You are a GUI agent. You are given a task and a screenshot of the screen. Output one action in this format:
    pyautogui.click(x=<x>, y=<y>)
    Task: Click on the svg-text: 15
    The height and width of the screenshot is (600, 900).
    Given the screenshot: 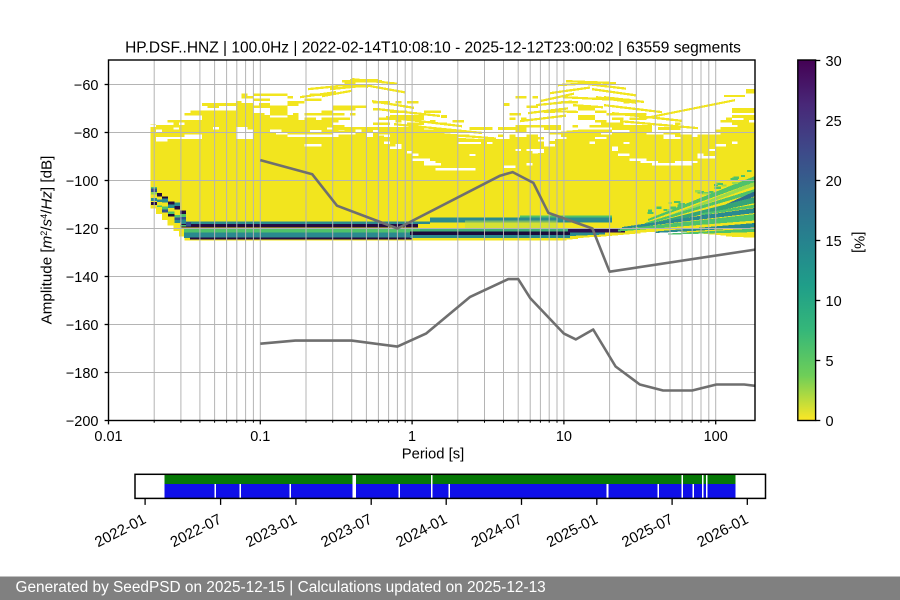 What is the action you would take?
    pyautogui.click(x=834, y=242)
    